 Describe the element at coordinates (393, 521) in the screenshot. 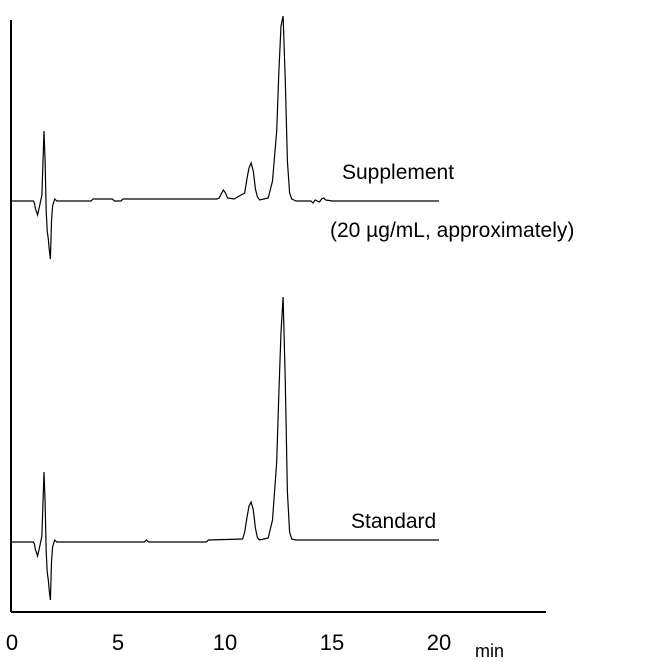

I see `standard-label: Standard` at that location.